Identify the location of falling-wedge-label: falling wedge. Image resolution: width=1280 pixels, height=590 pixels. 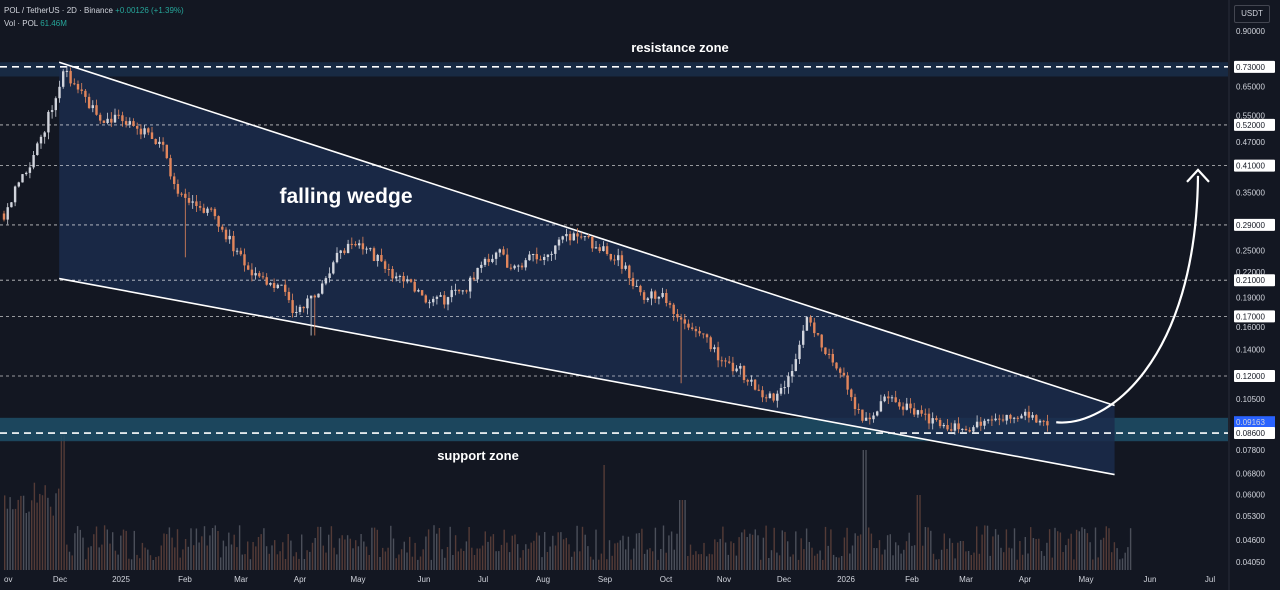
(345, 196).